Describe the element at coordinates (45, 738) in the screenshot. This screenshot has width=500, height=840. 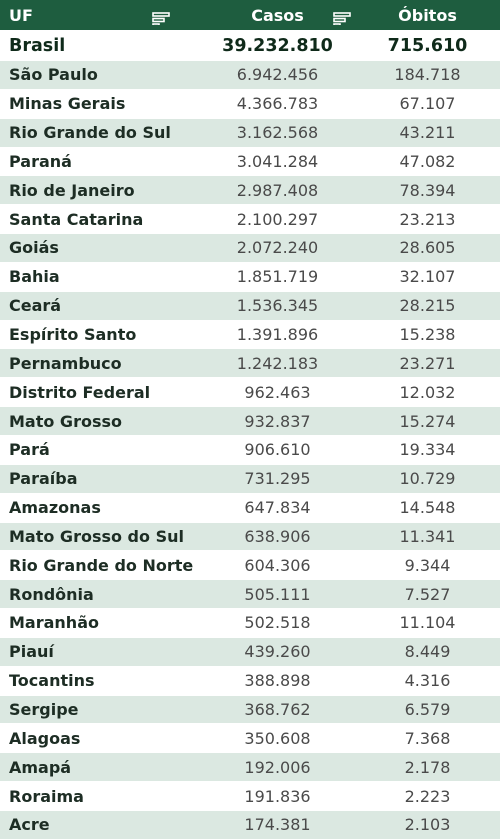
I see `row-uf: Alagoas` at that location.